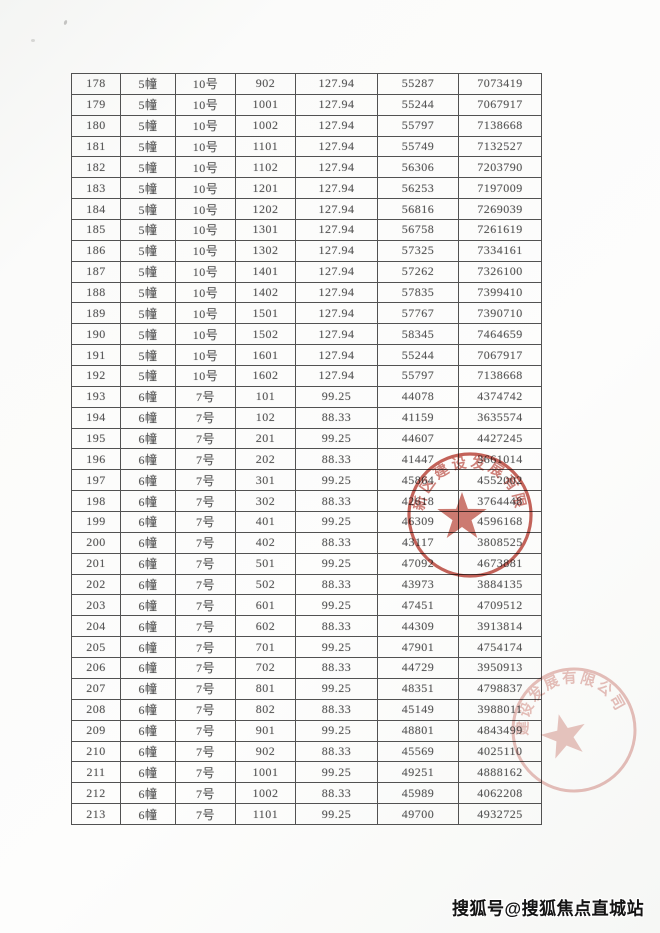 Image resolution: width=660 pixels, height=933 pixels. What do you see at coordinates (306, 84) in the screenshot?
I see `table-row: 178 5幢 10号 902 127.94 55287 7073419` at bounding box center [306, 84].